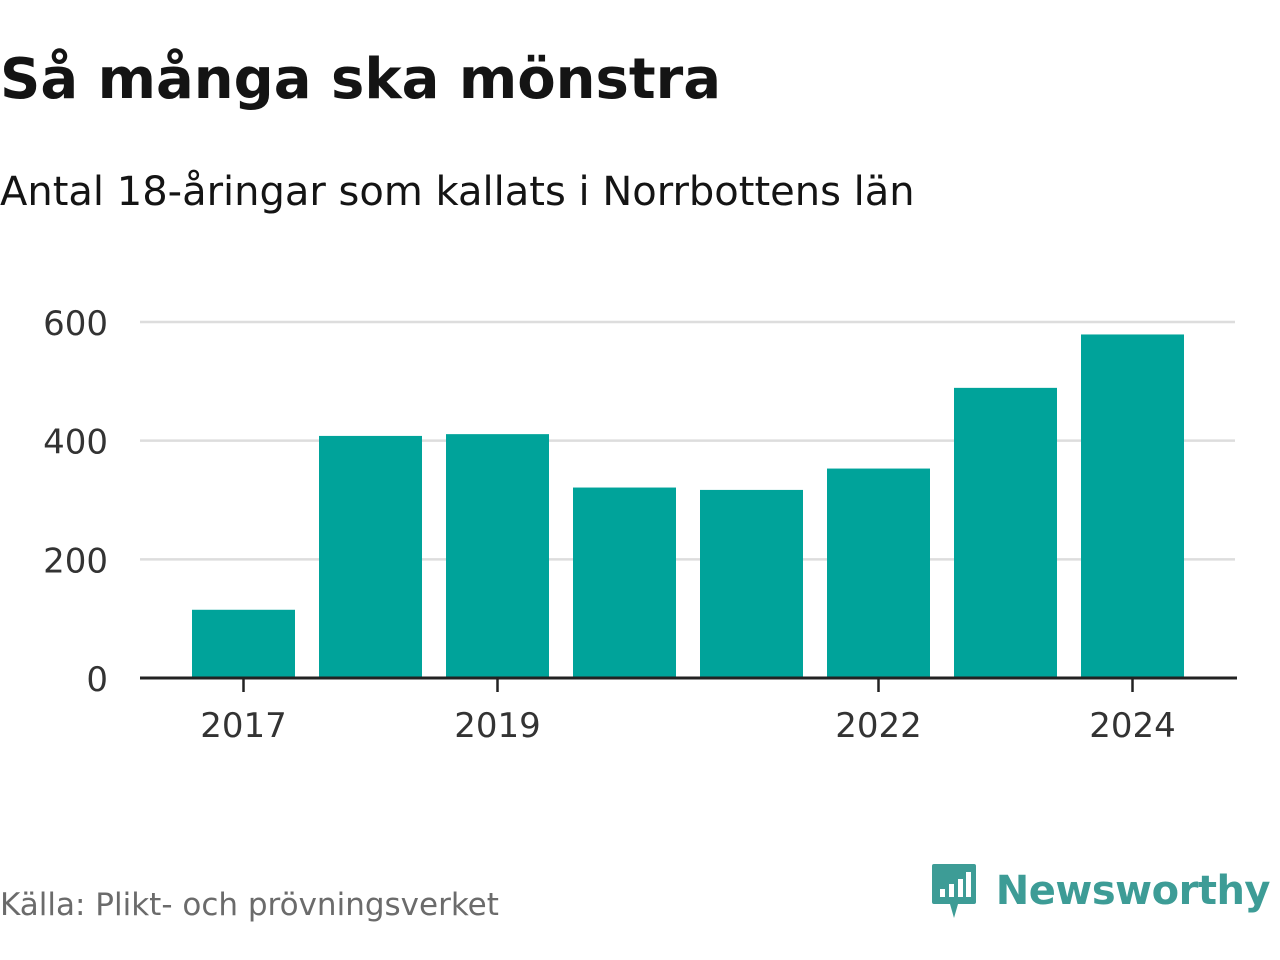  I want to click on newsworthy-logo-icon, so click(953, 891).